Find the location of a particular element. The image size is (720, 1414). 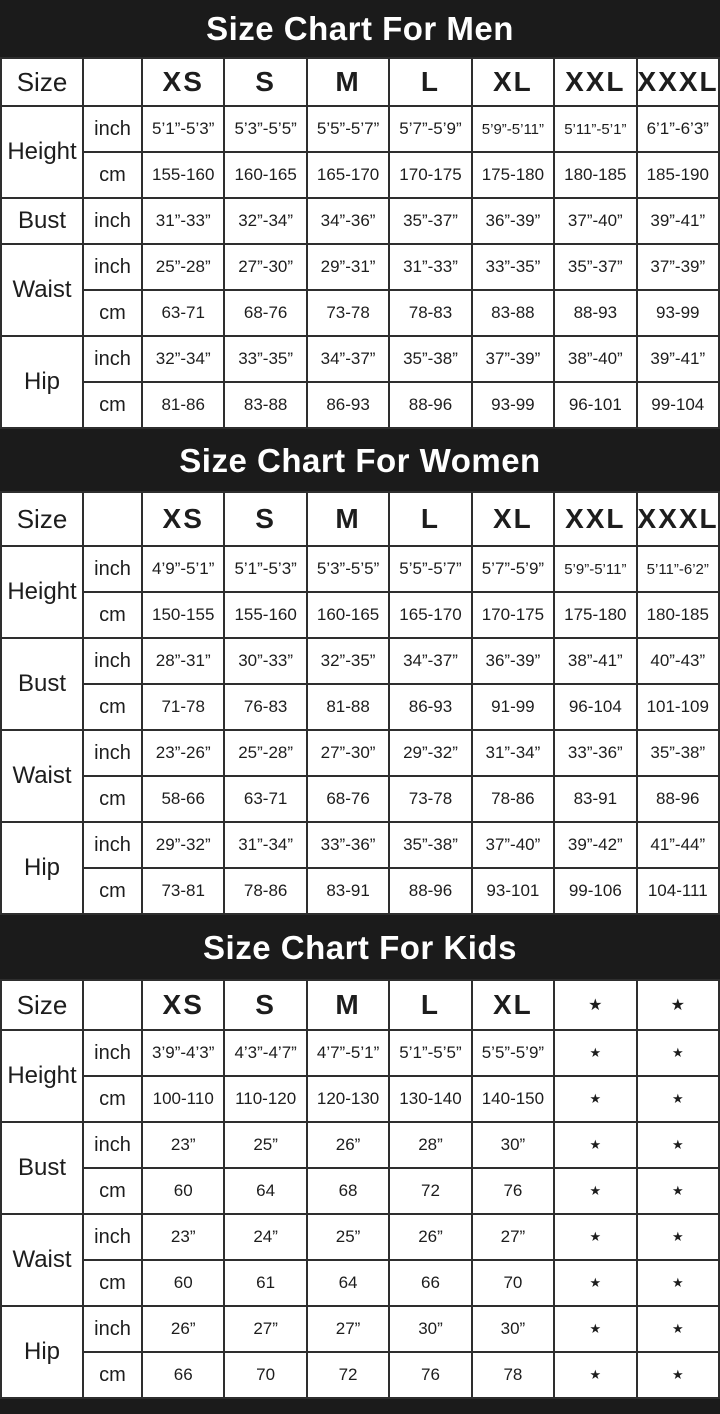

value-cell: 140-150 is located at coordinates (513, 1099).